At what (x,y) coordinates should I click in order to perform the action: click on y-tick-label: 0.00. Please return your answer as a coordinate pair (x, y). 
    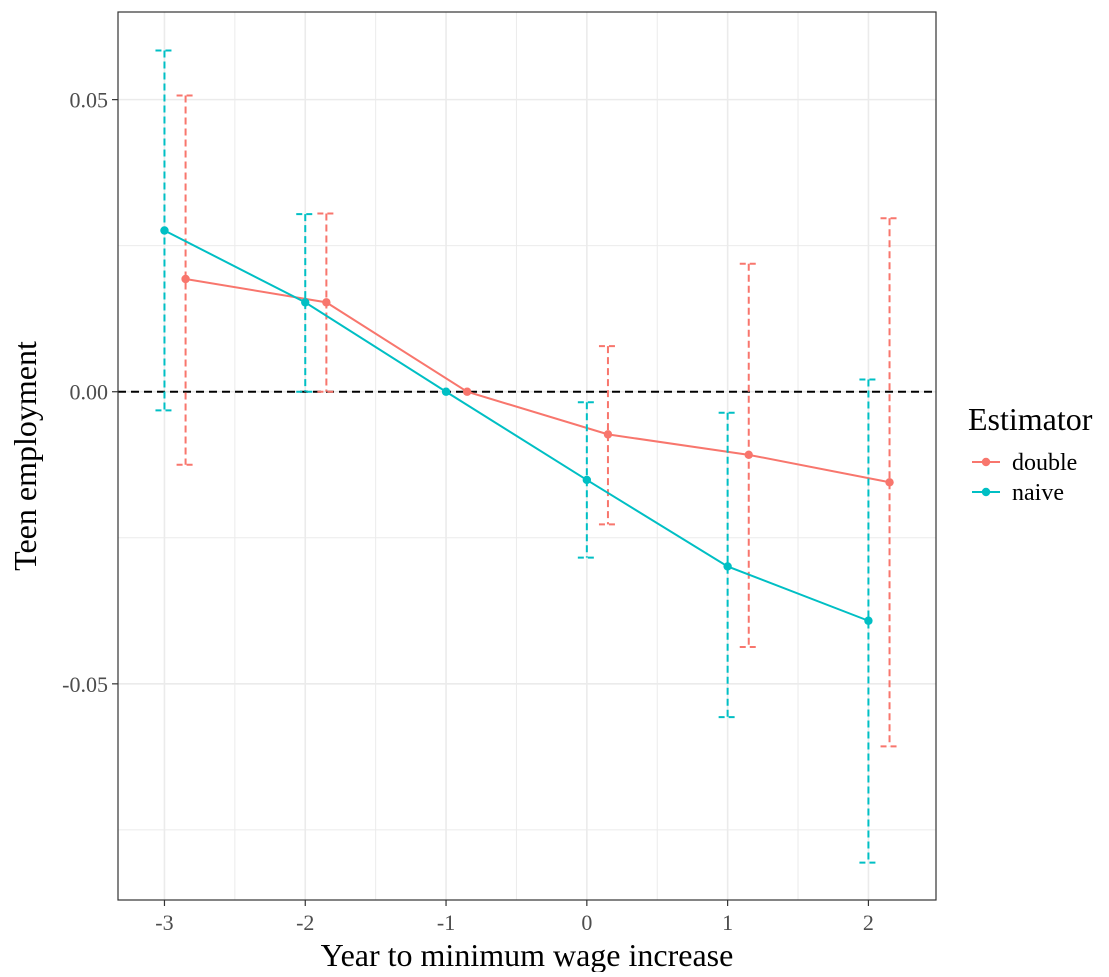
    Looking at the image, I should click on (89, 392).